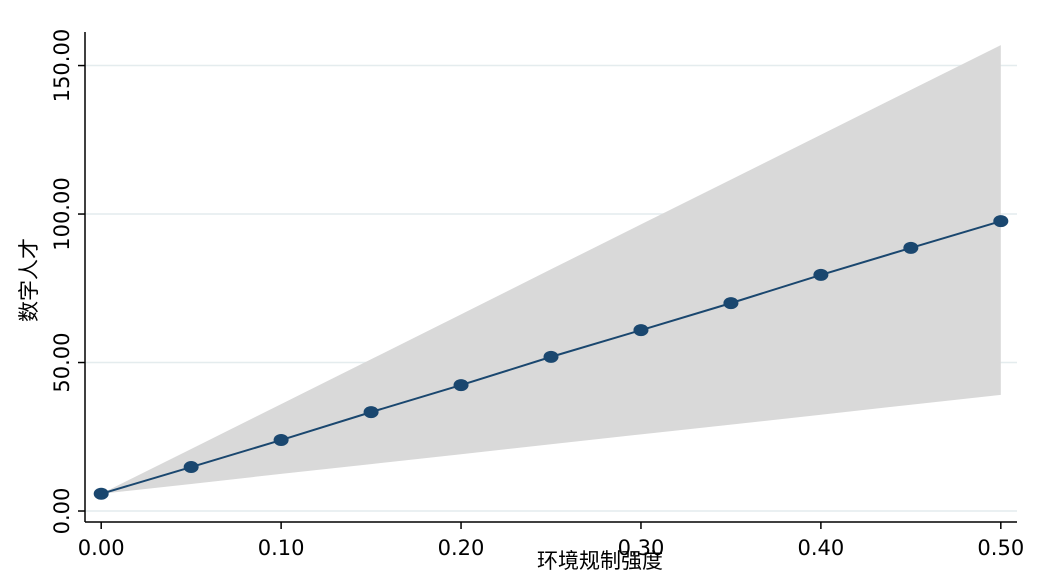 The width and height of the screenshot is (1037, 570). I want to click on x-tick-label: 0.40, so click(821, 548).